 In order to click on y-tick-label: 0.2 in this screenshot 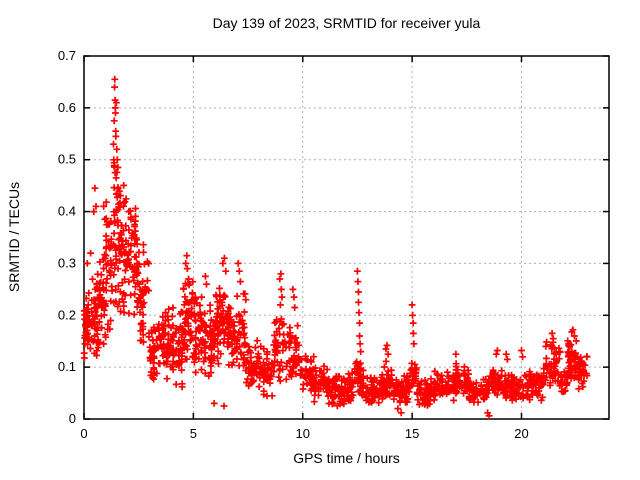, I will do `click(67, 314)`.